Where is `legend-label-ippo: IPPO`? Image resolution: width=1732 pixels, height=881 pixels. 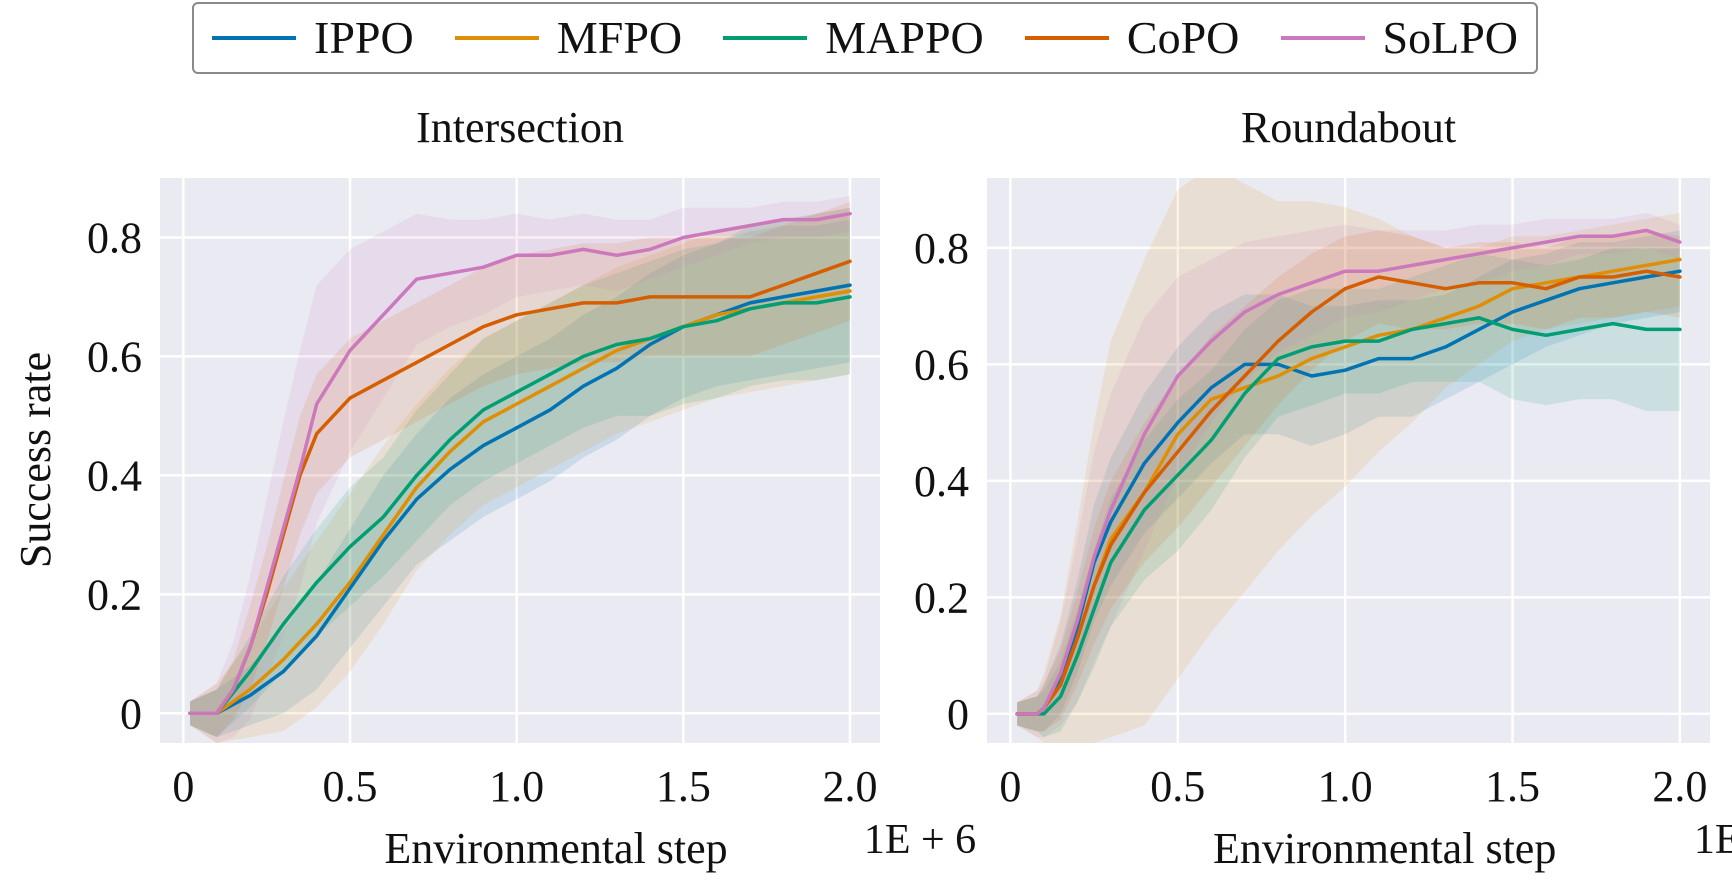
legend-label-ippo: IPPO is located at coordinates (364, 37).